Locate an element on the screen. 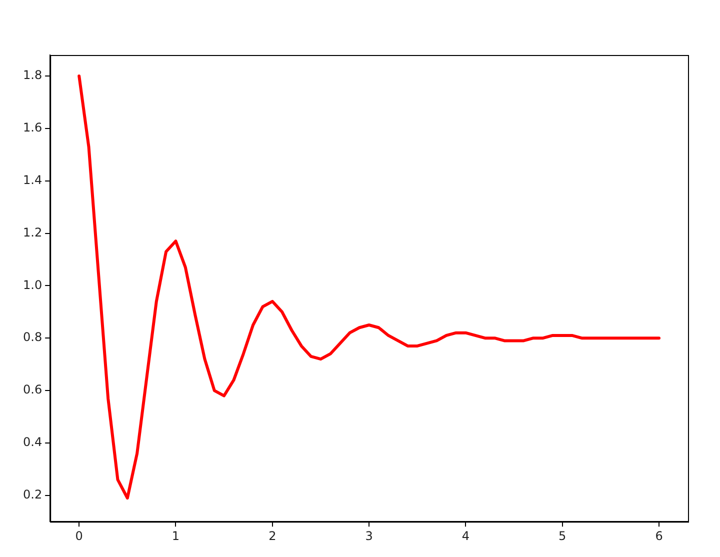 The image size is (720, 557). x-tick-label: 5 is located at coordinates (562, 535).